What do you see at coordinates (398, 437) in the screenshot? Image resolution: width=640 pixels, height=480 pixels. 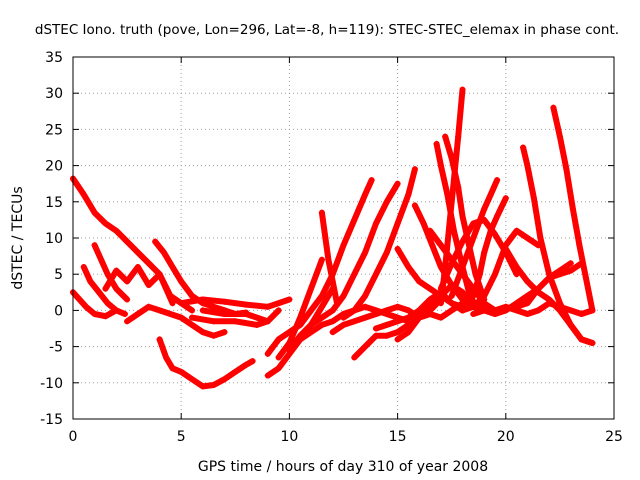 I see `x-tick-label: 15` at bounding box center [398, 437].